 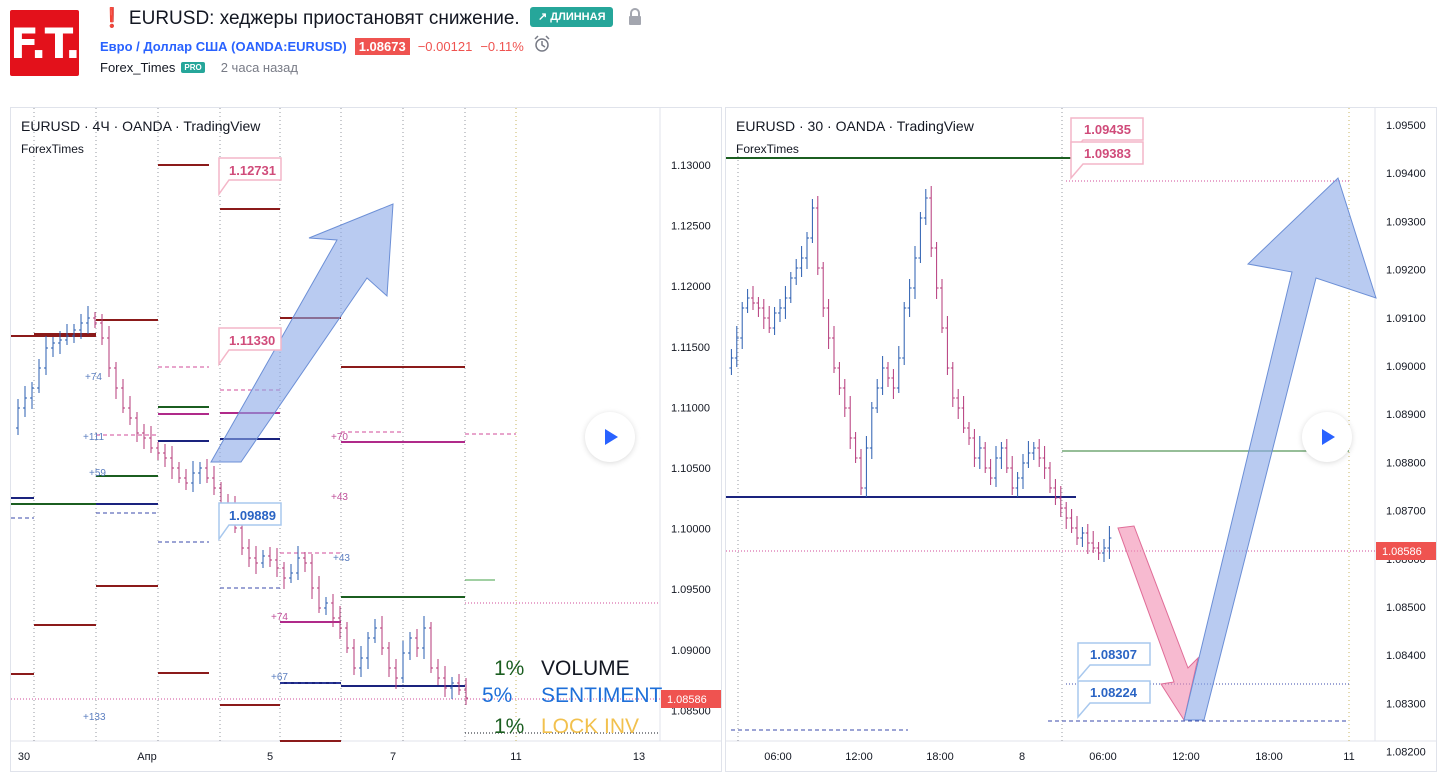 I want to click on chart-sublabel-4h: ForexTimes, so click(x=52, y=149).